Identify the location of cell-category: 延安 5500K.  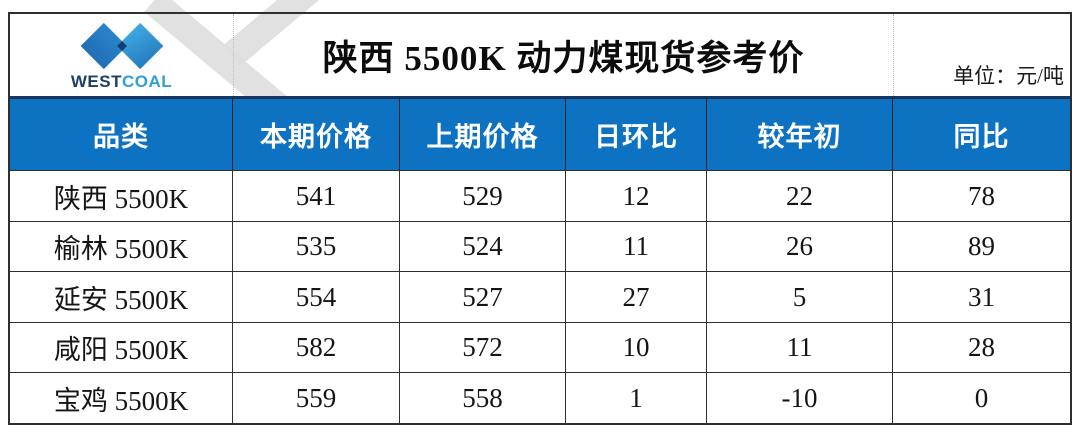
(121, 297).